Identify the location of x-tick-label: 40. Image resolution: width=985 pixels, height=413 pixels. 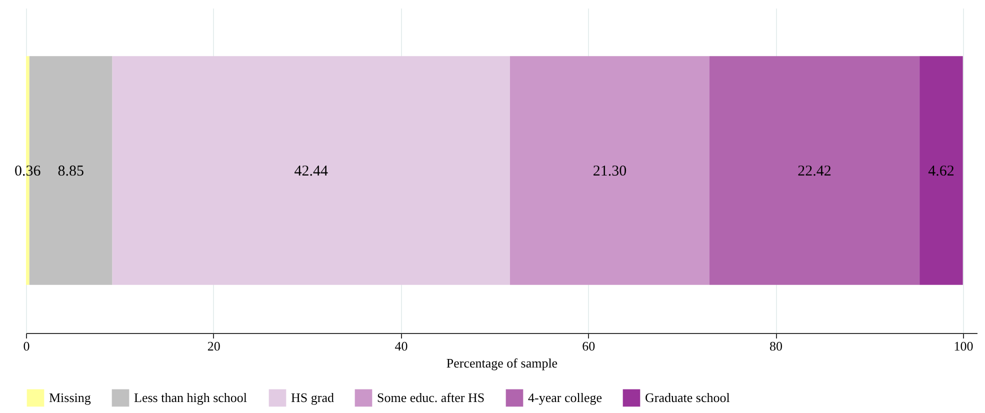
(401, 346).